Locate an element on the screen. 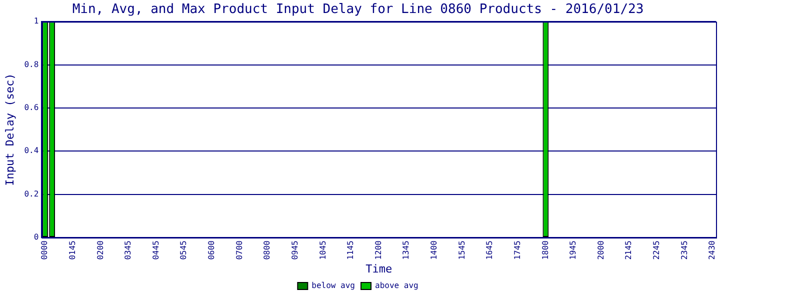 This screenshot has width=800, height=300. x-tick-label: 1645 is located at coordinates (489, 250).